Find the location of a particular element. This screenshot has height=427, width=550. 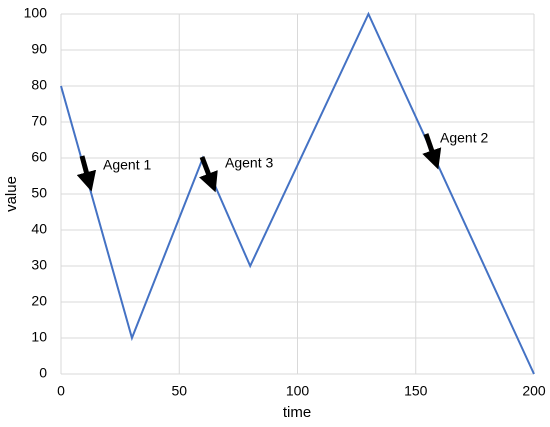

x-tick-label: 0 is located at coordinates (61, 391).